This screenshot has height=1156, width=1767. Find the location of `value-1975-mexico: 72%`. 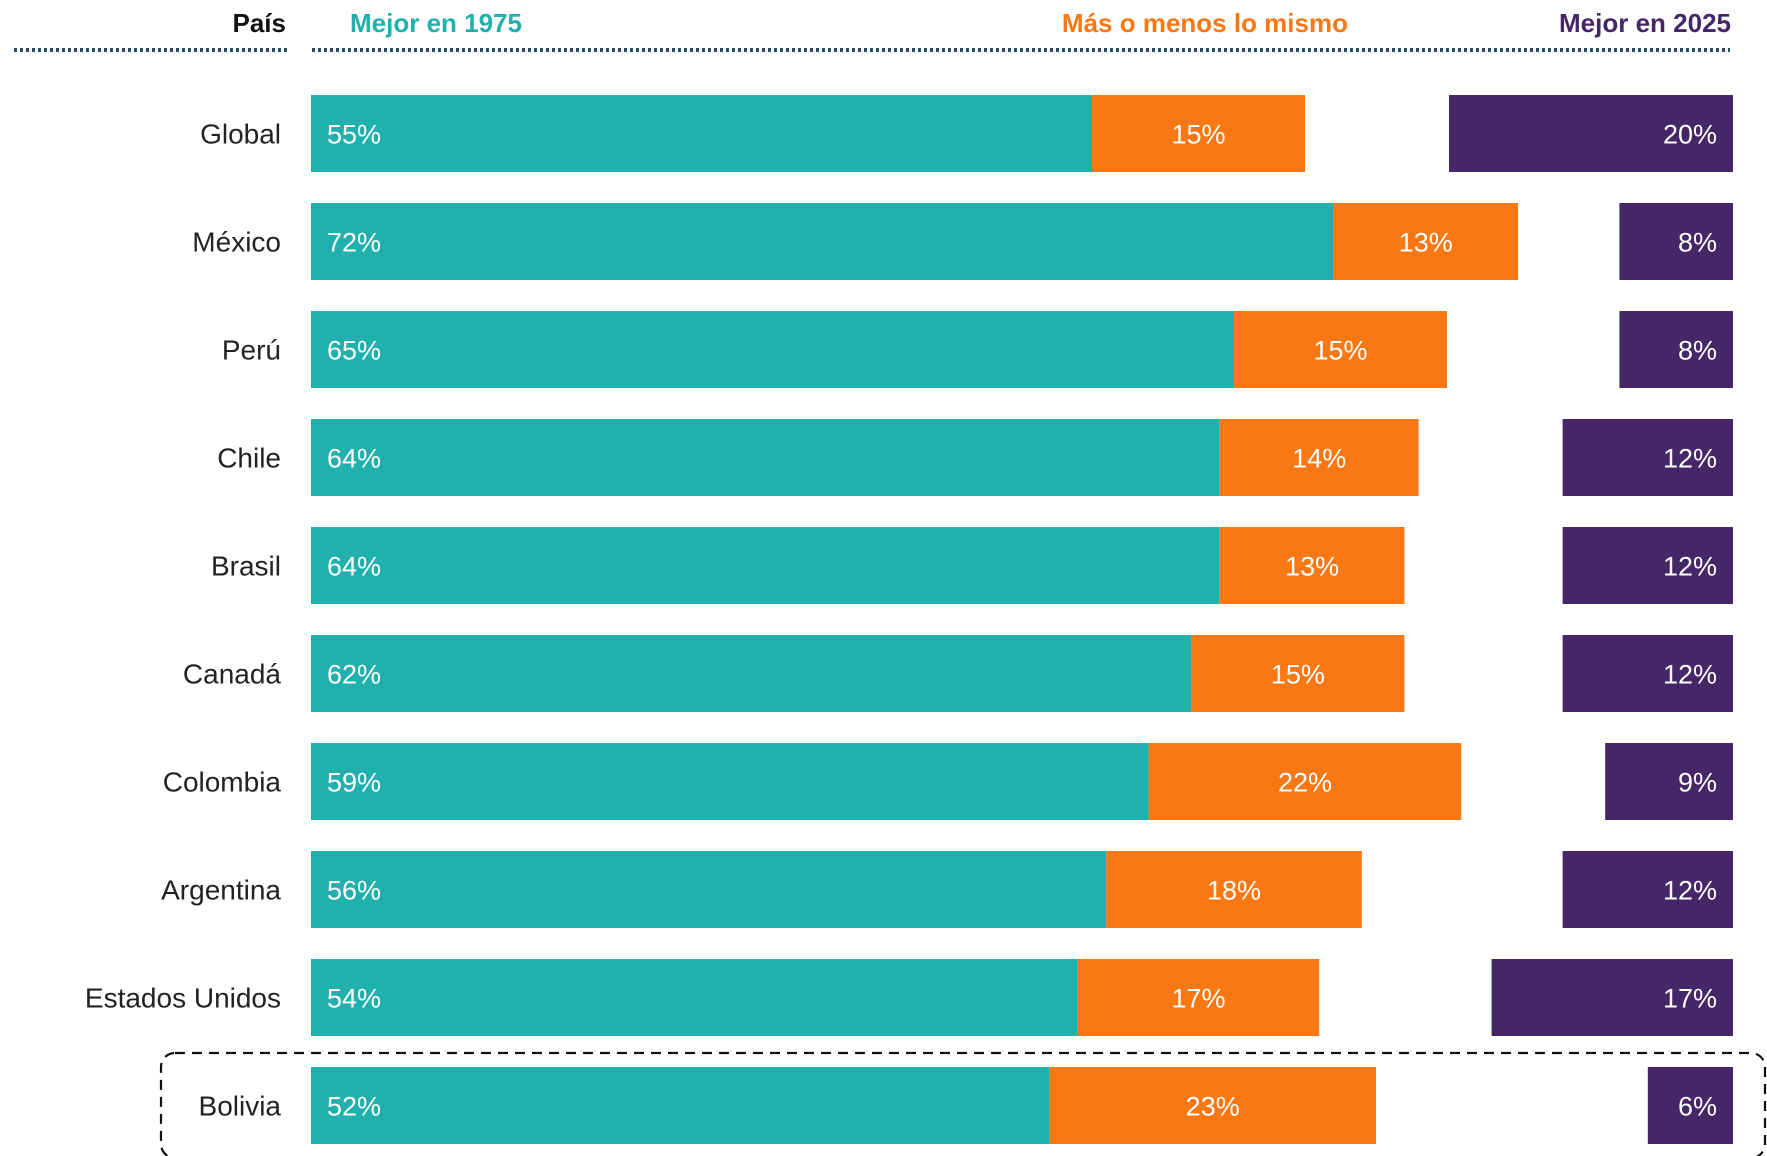

value-1975-mexico: 72% is located at coordinates (354, 243).